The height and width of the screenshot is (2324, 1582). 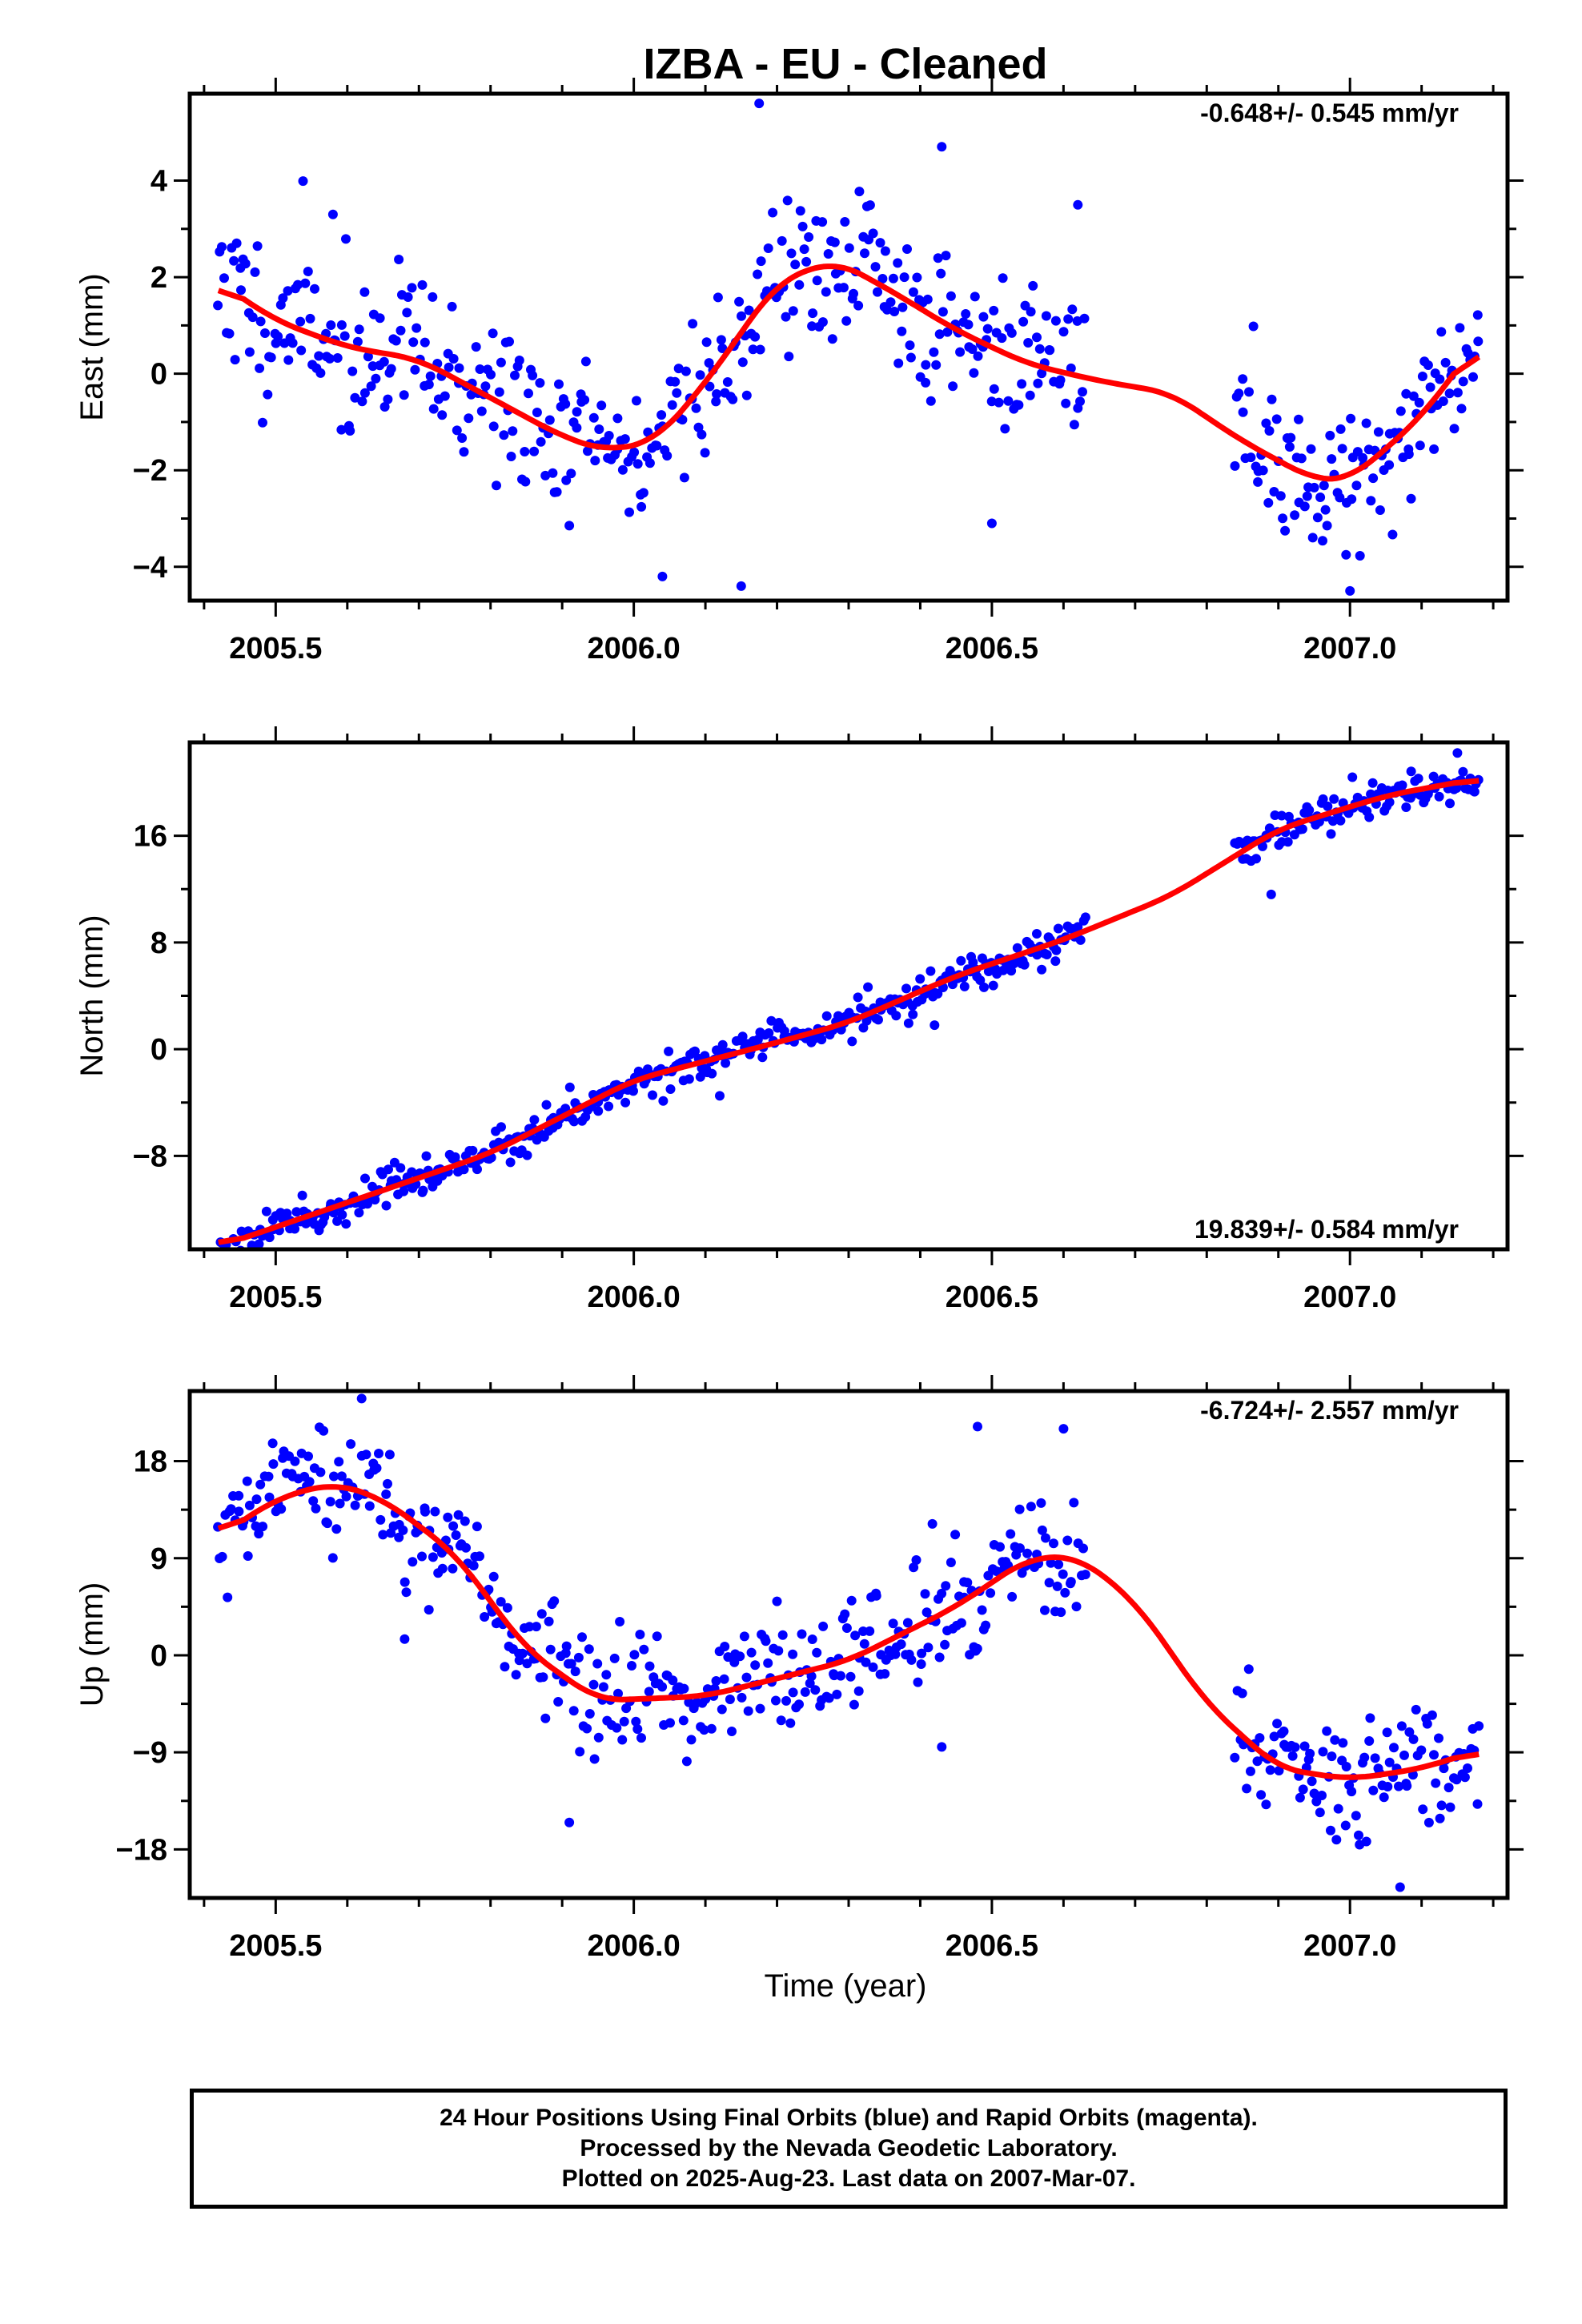 What do you see at coordinates (150, 471) in the screenshot?
I see `y-tick-label: −2` at bounding box center [150, 471].